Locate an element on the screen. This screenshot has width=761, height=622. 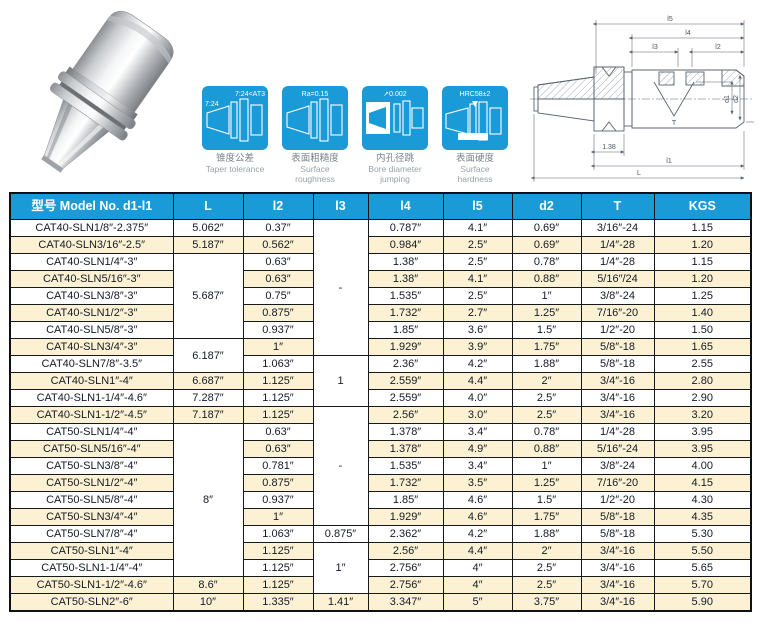
spec-cell: 5.90 is located at coordinates (702, 602).